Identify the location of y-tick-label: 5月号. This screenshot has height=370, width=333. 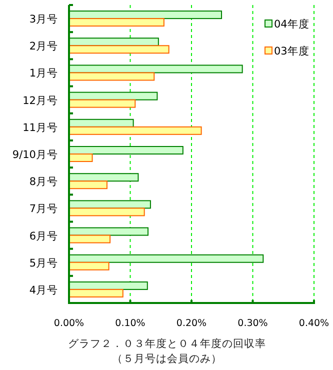
(43, 263).